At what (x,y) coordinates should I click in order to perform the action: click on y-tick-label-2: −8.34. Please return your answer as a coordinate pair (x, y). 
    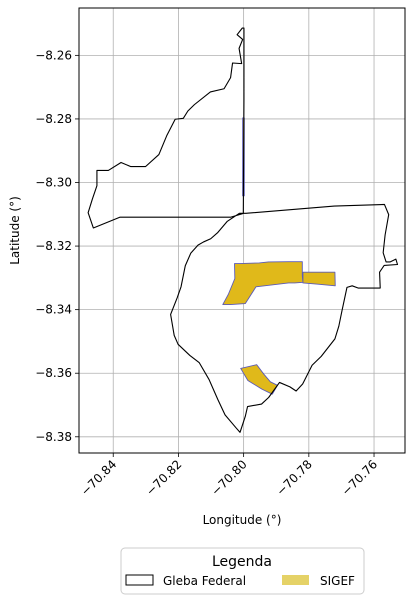
    Looking at the image, I should click on (53, 310).